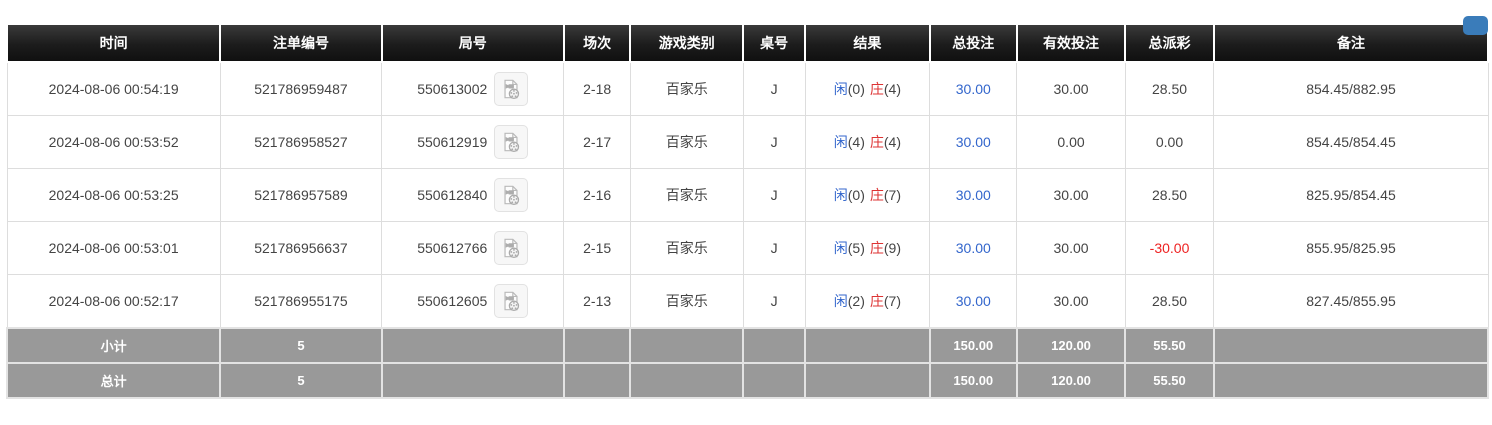 The height and width of the screenshot is (425, 1492). I want to click on column-header-game-type: 游戏类别, so click(687, 43).